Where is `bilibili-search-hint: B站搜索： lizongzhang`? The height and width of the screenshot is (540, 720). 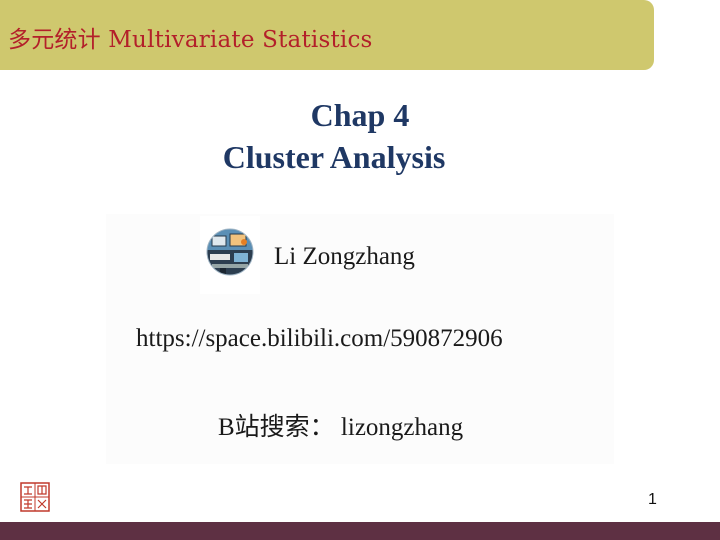 bilibili-search-hint: B站搜索： lizongzhang is located at coordinates (341, 427).